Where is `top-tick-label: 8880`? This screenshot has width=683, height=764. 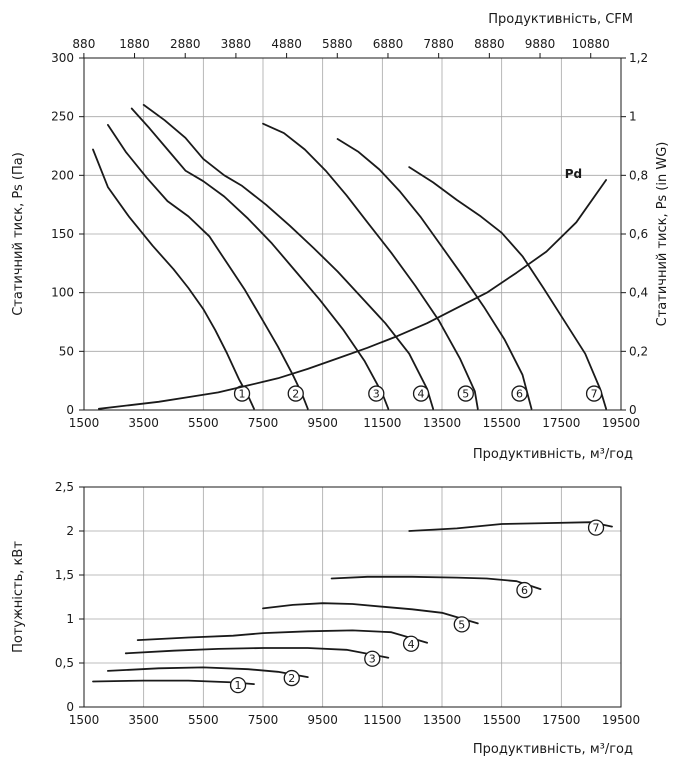 top-tick-label: 8880 is located at coordinates (489, 44).